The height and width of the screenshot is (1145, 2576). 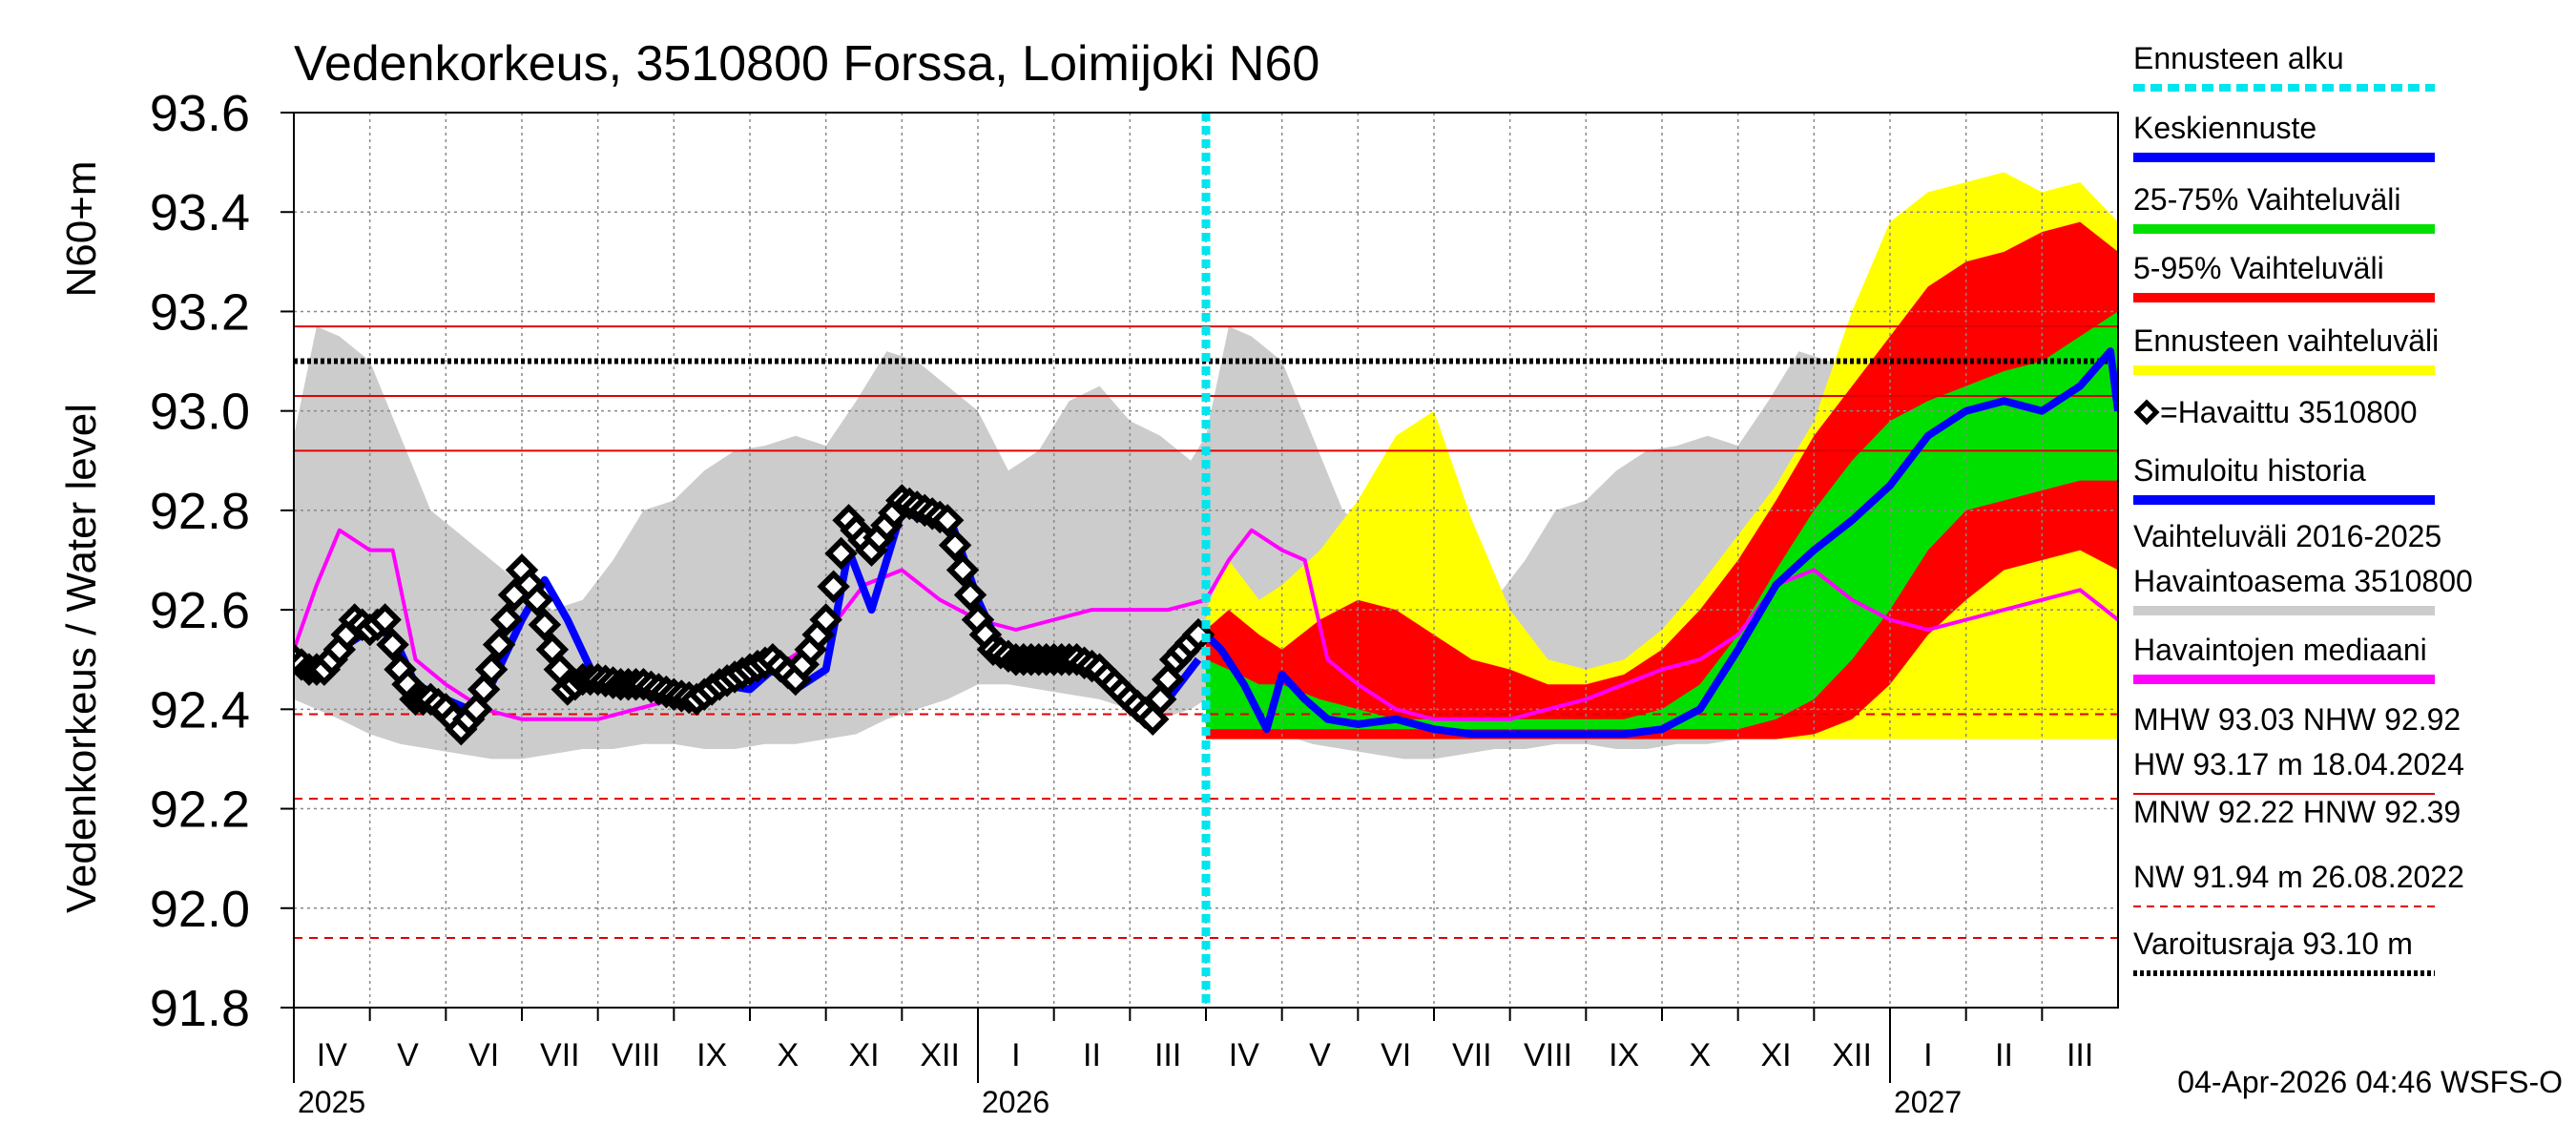 What do you see at coordinates (331, 1102) in the screenshot?
I see `year-label: 2025` at bounding box center [331, 1102].